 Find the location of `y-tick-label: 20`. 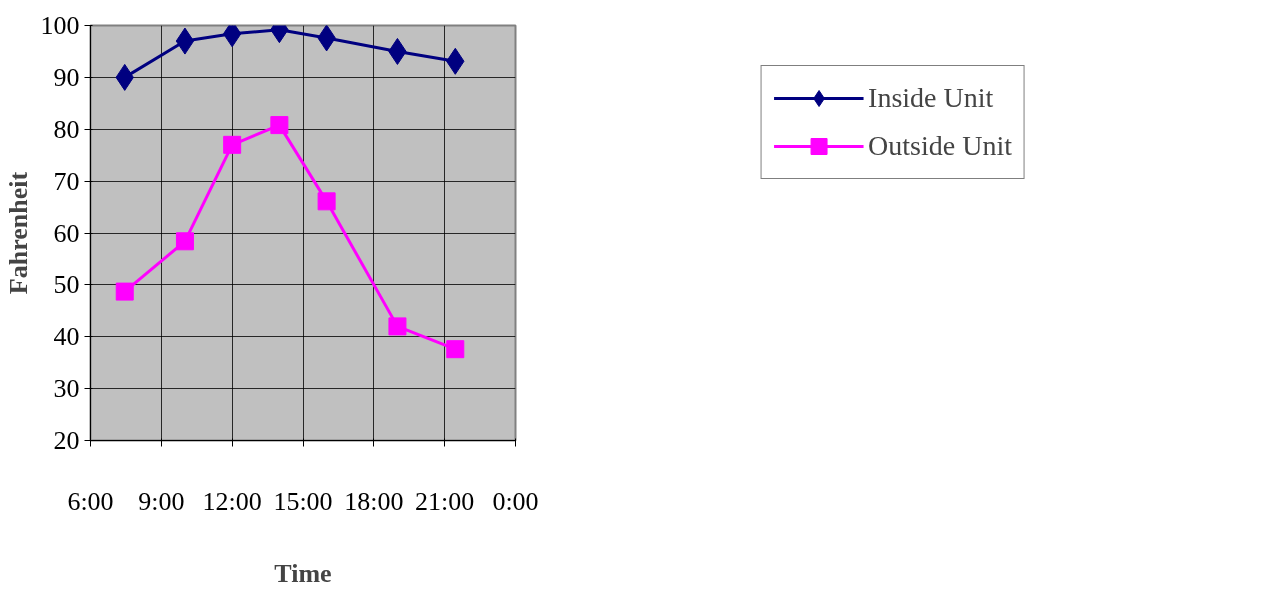

y-tick-label: 20 is located at coordinates (66, 440).